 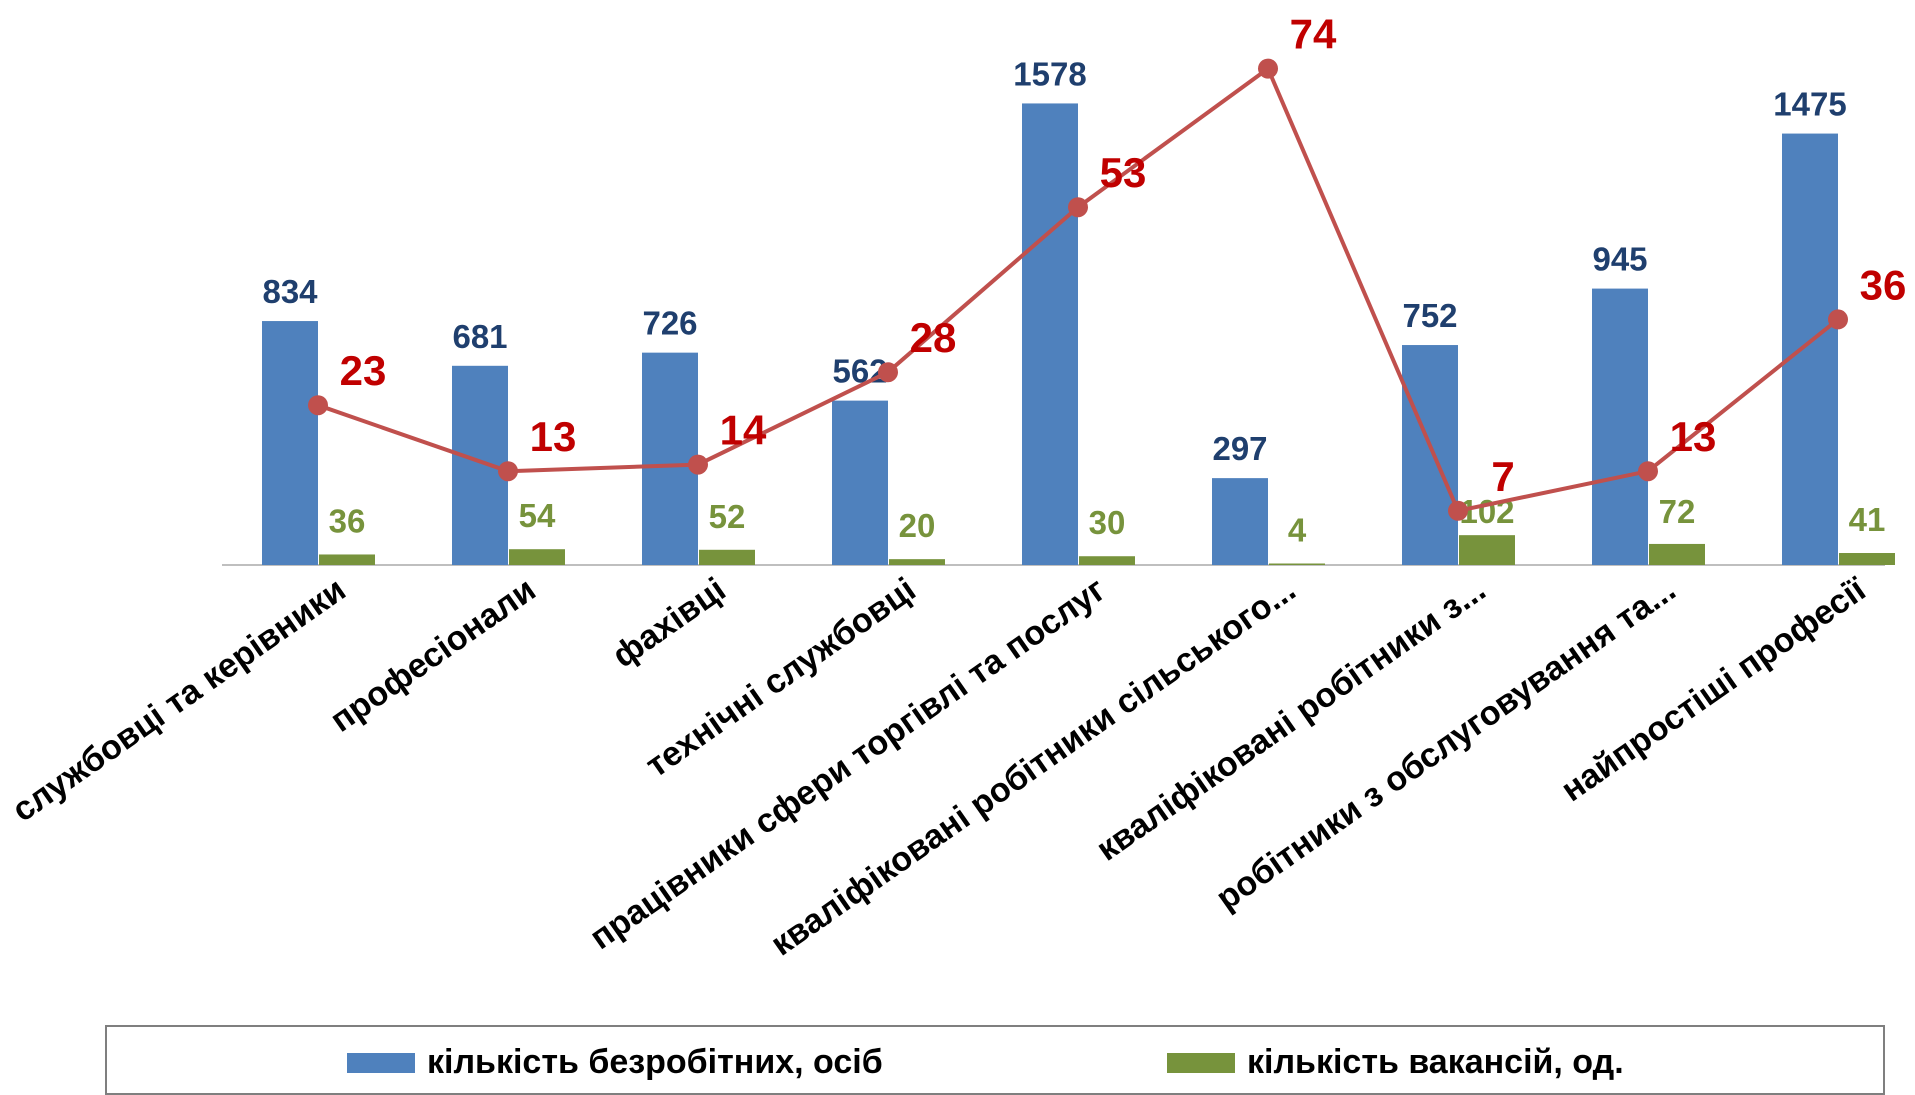 I want to click on bar-label-vacancies: 41, so click(x=1867, y=519).